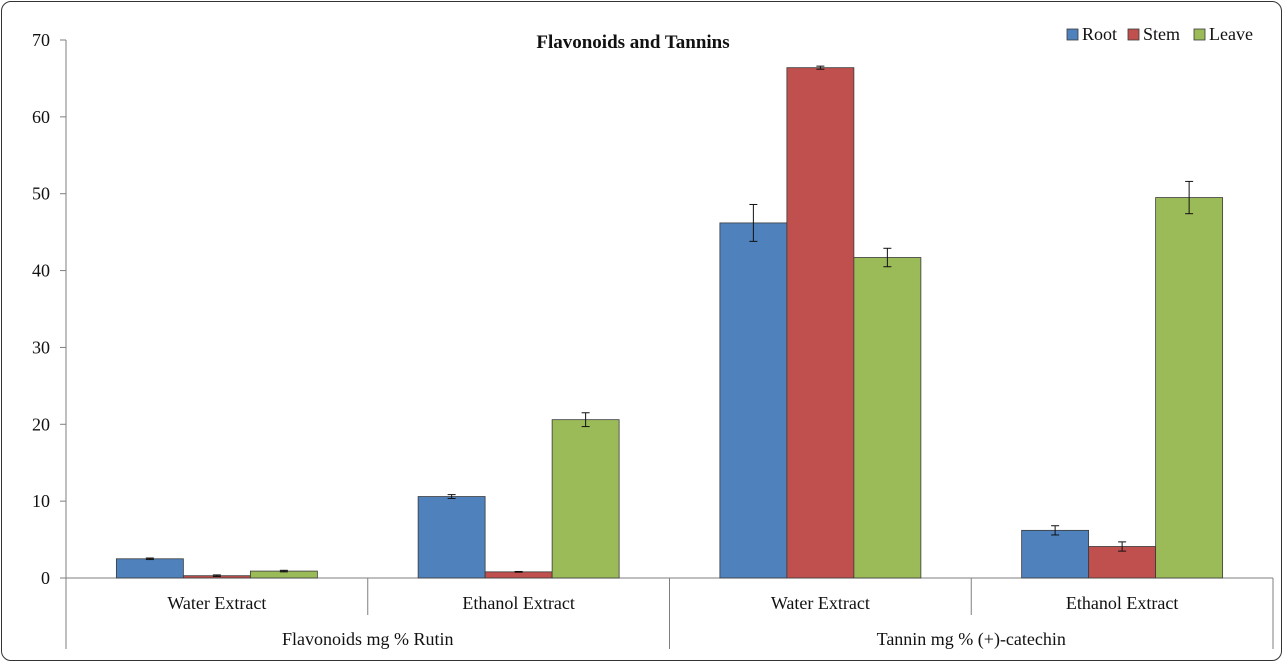  Describe the element at coordinates (1231, 34) in the screenshot. I see `legend-label-leave: Leave` at that location.